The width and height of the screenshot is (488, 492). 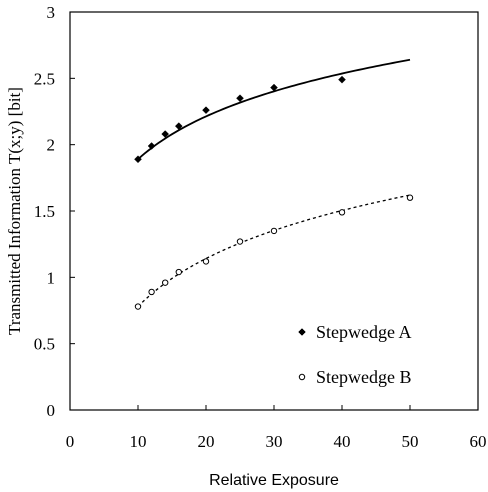 I want to click on x-tick-label: 50, so click(x=410, y=441).